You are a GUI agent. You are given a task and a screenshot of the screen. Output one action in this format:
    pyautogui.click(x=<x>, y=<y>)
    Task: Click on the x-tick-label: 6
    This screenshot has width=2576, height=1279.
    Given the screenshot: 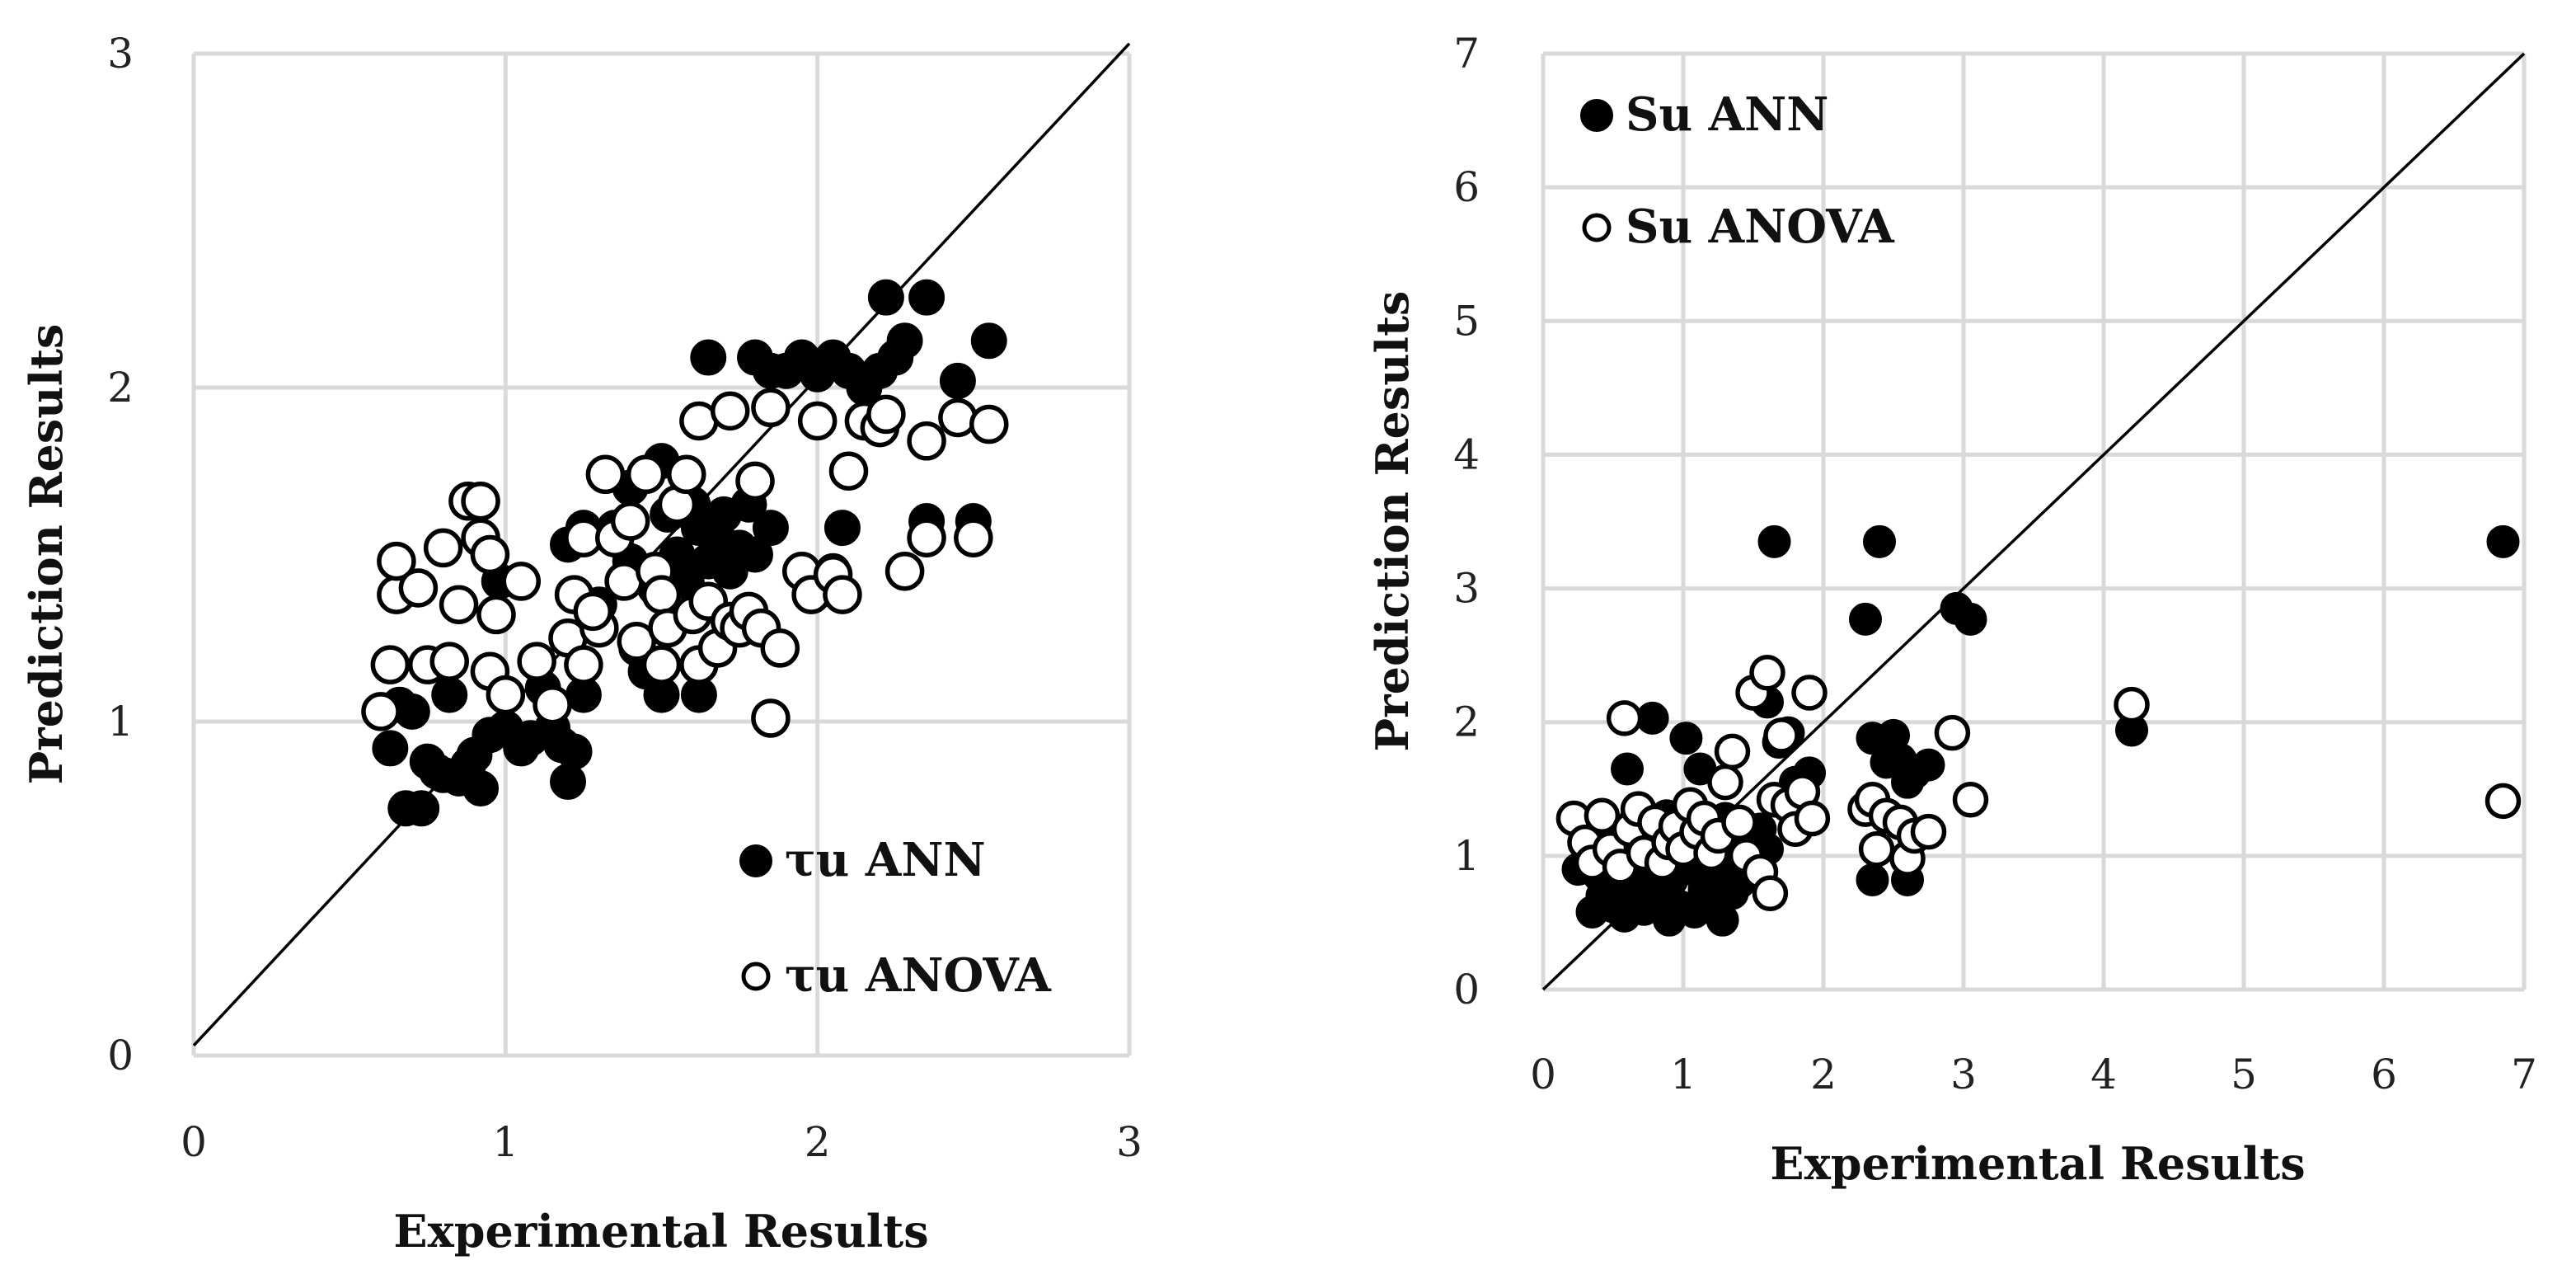 What is the action you would take?
    pyautogui.click(x=2384, y=1074)
    